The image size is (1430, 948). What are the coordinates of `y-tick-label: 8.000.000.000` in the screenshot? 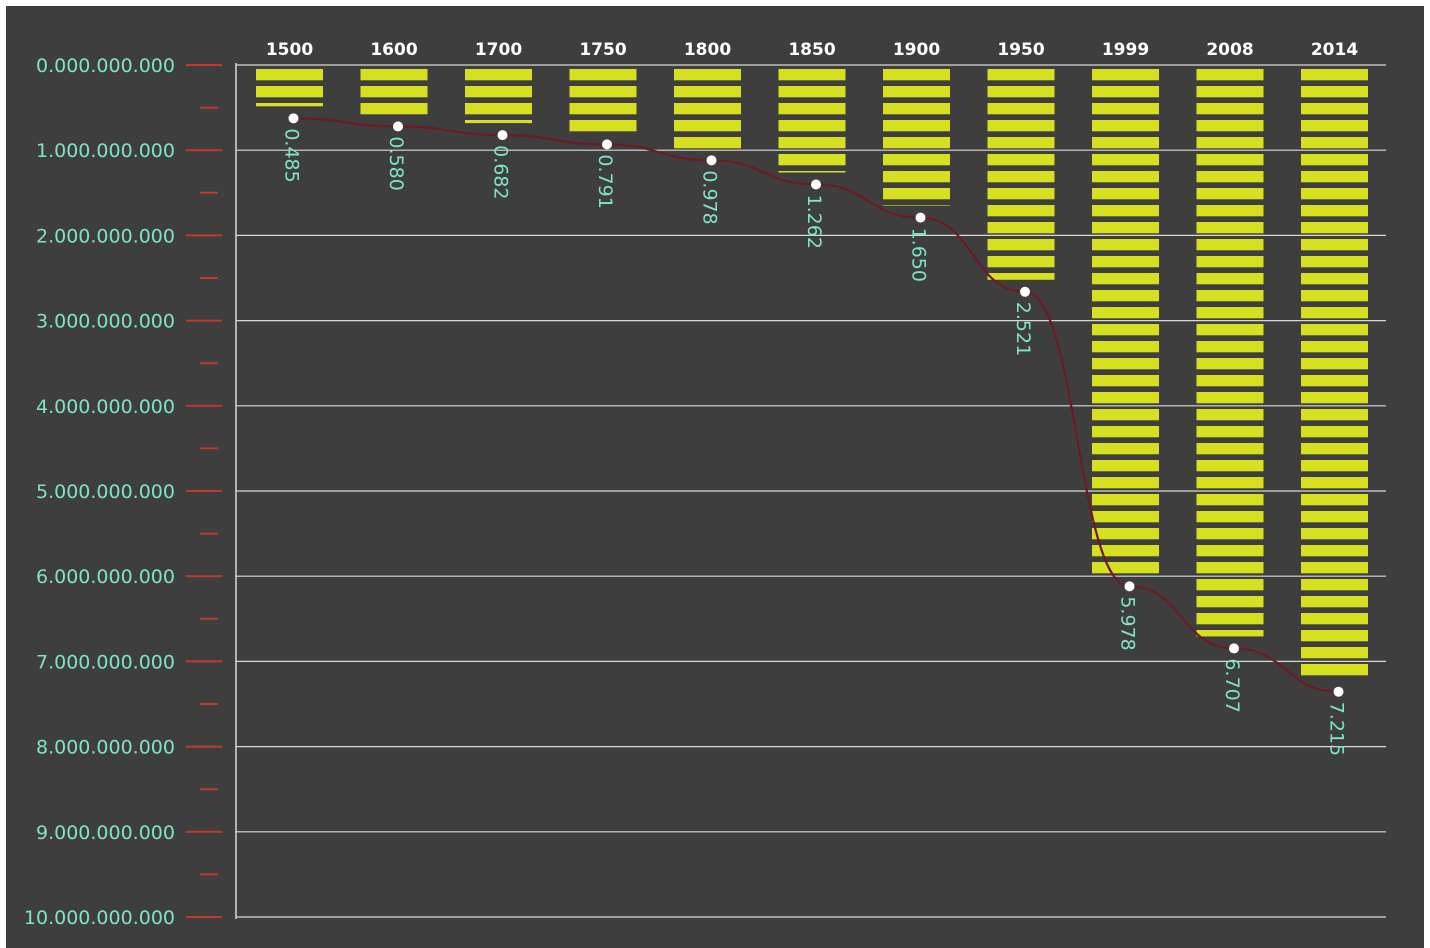 It's located at (105, 748).